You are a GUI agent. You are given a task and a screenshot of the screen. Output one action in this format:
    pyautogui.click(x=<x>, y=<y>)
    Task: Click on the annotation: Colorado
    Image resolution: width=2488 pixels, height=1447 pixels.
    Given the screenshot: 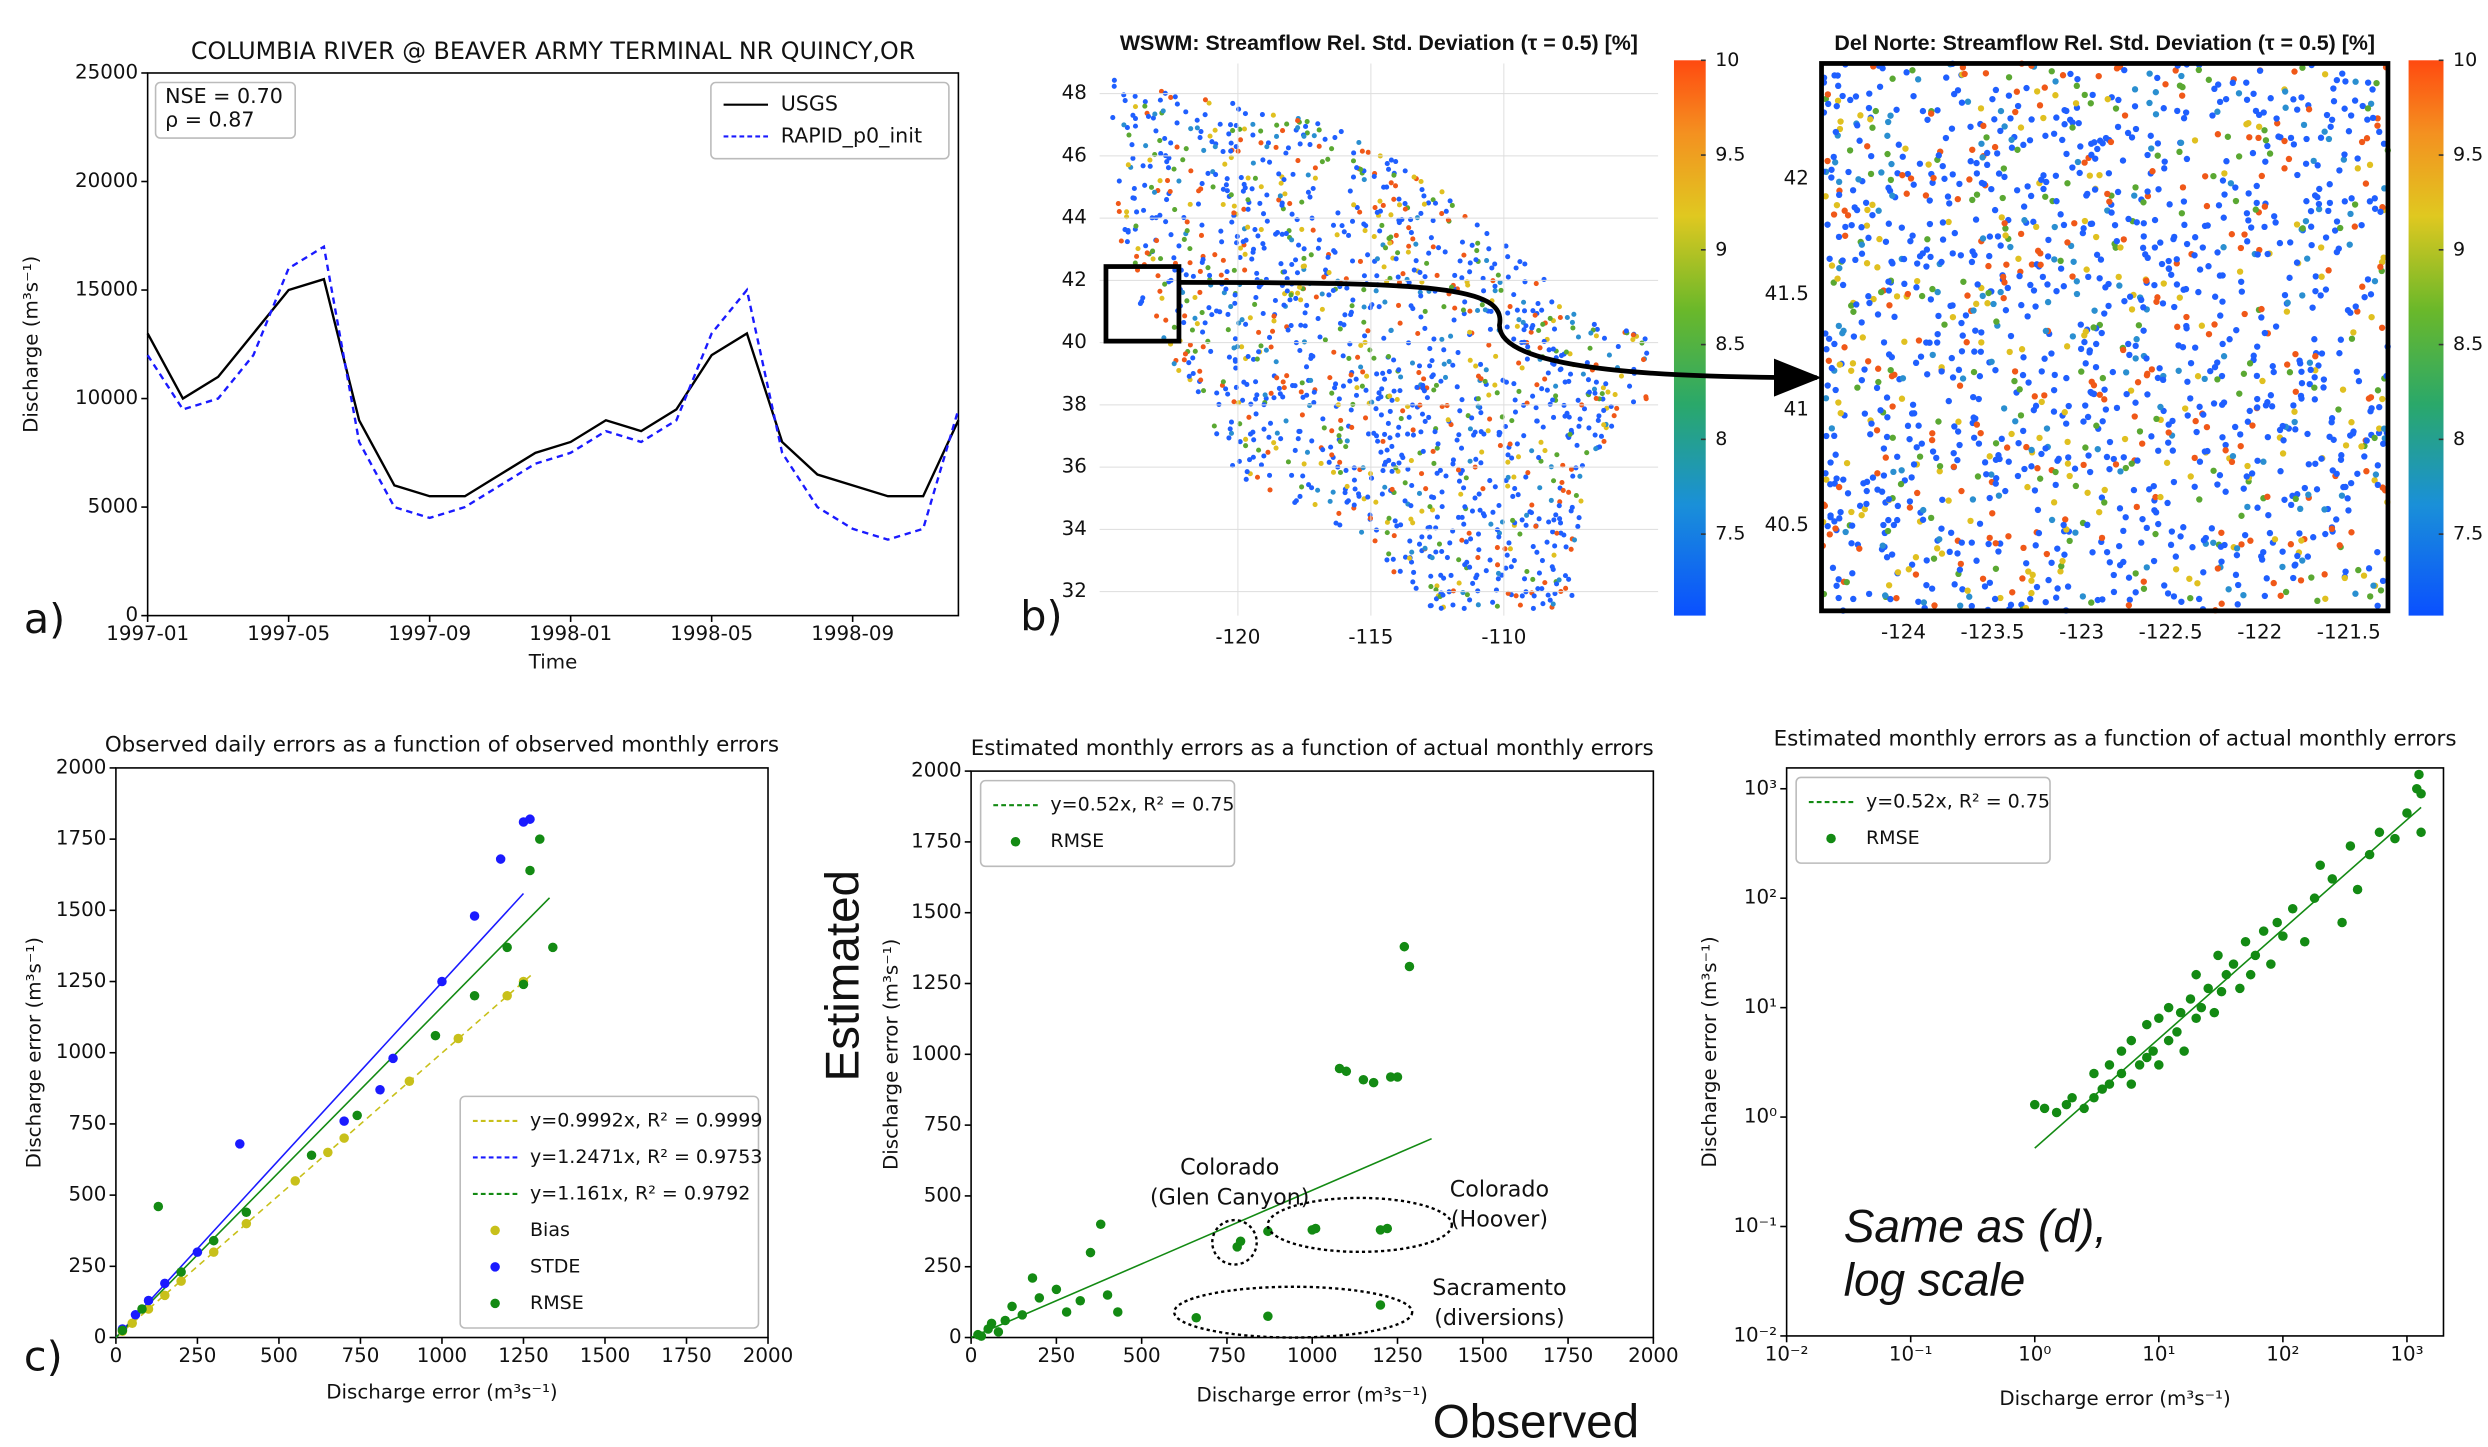 What is the action you would take?
    pyautogui.click(x=1499, y=1189)
    